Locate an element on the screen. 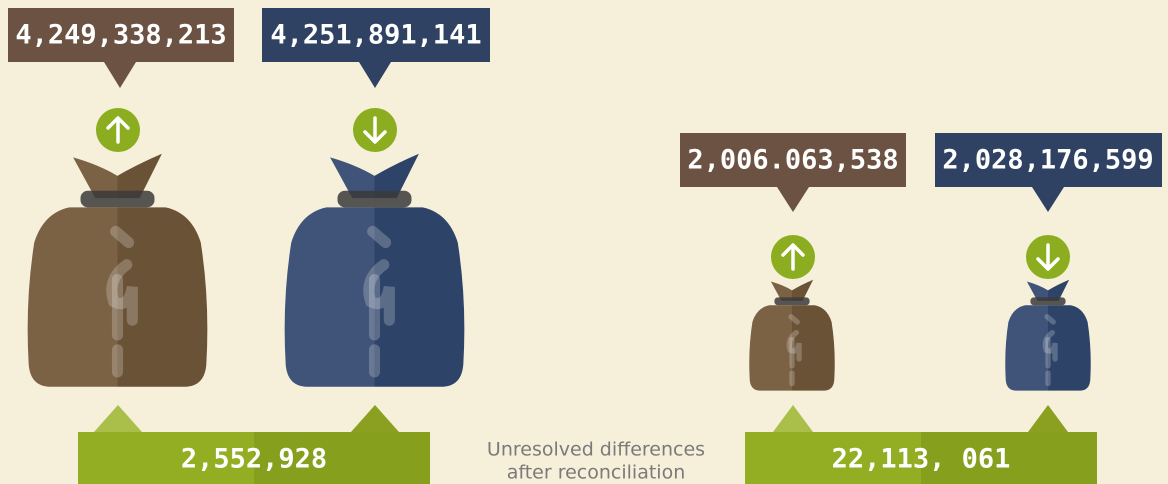 The height and width of the screenshot is (484, 1168). bag-brown-large is located at coordinates (118, 270).